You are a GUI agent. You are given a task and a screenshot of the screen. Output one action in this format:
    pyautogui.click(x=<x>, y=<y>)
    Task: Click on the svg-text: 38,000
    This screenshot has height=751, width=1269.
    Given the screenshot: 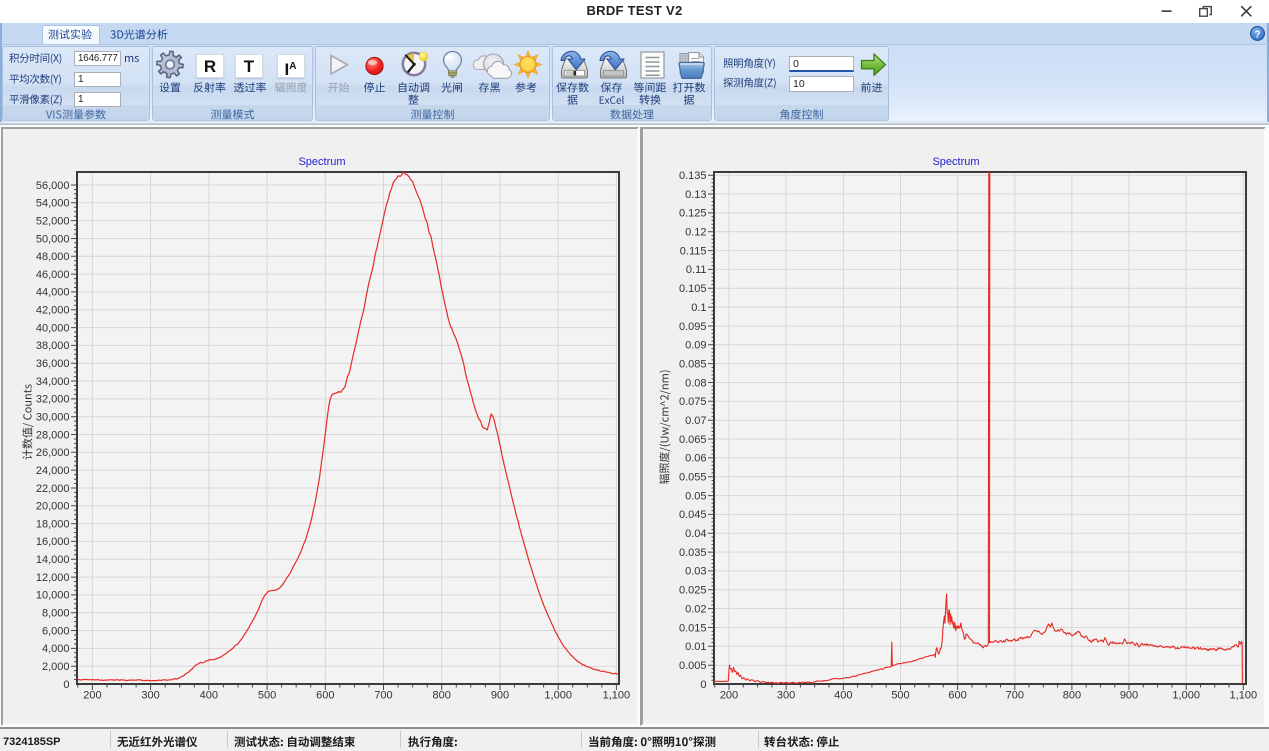 What is the action you would take?
    pyautogui.click(x=53, y=346)
    